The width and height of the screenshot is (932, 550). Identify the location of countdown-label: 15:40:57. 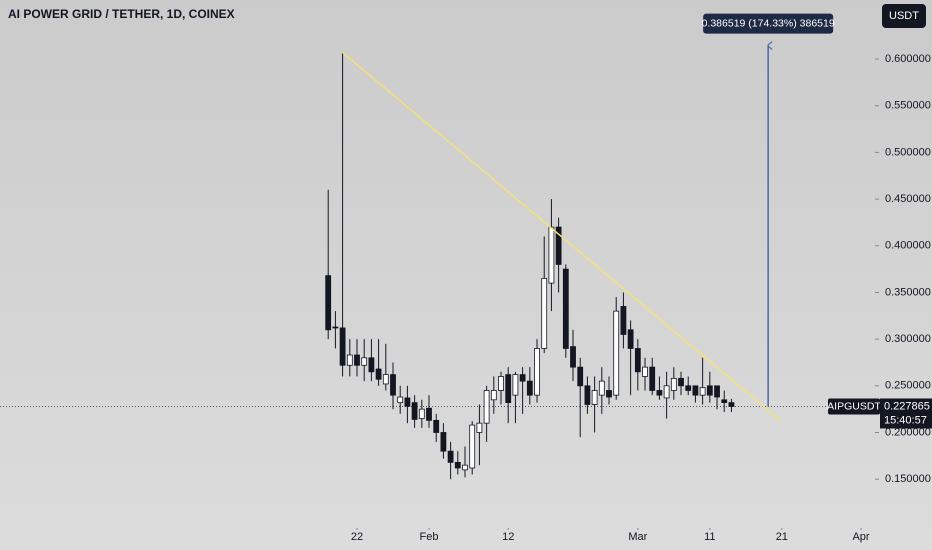
(905, 420).